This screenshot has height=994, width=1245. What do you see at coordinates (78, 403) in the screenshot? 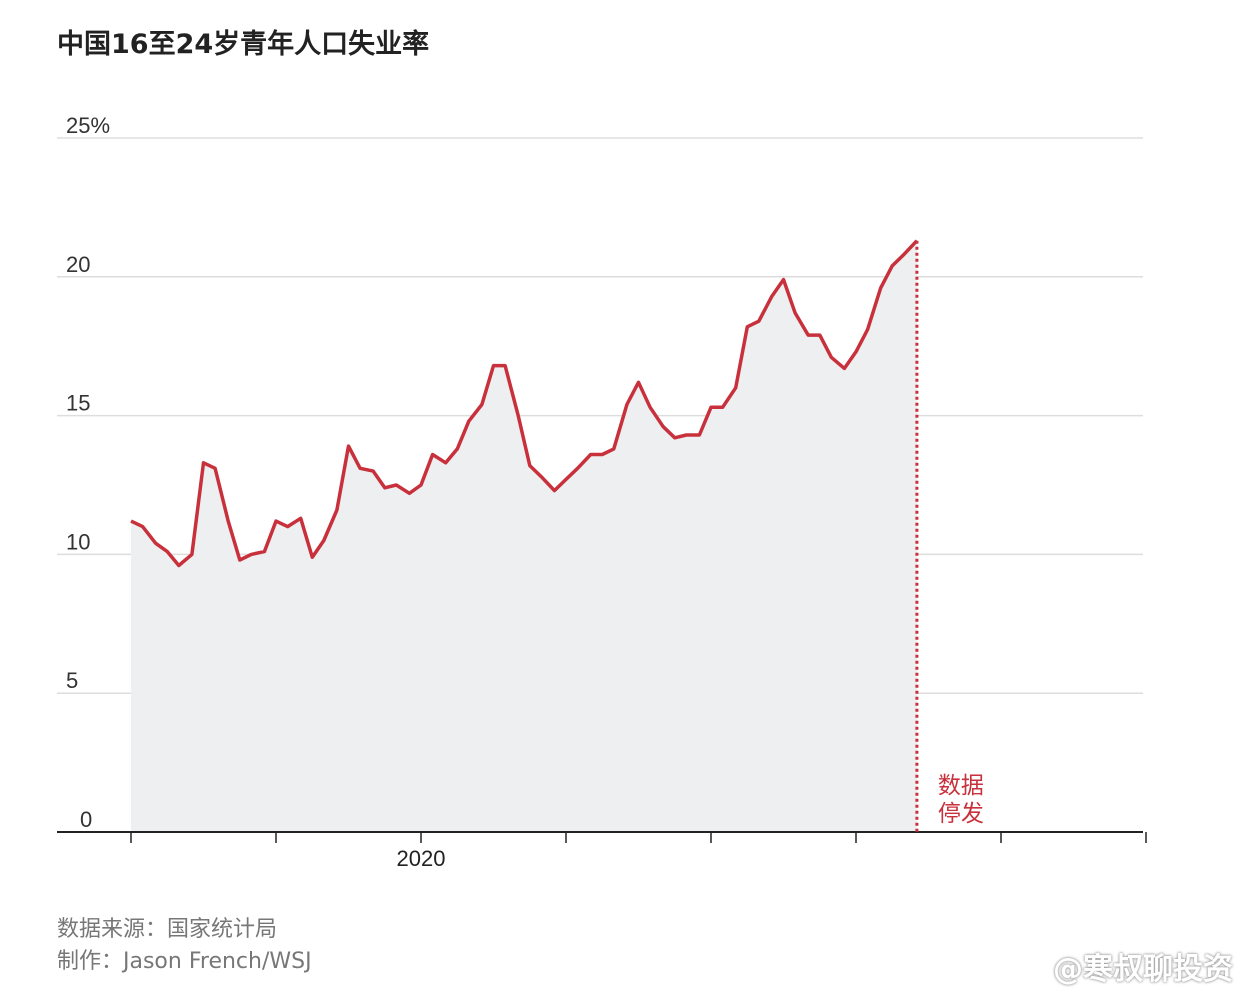
I see `y-tick-label: 15` at bounding box center [78, 403].